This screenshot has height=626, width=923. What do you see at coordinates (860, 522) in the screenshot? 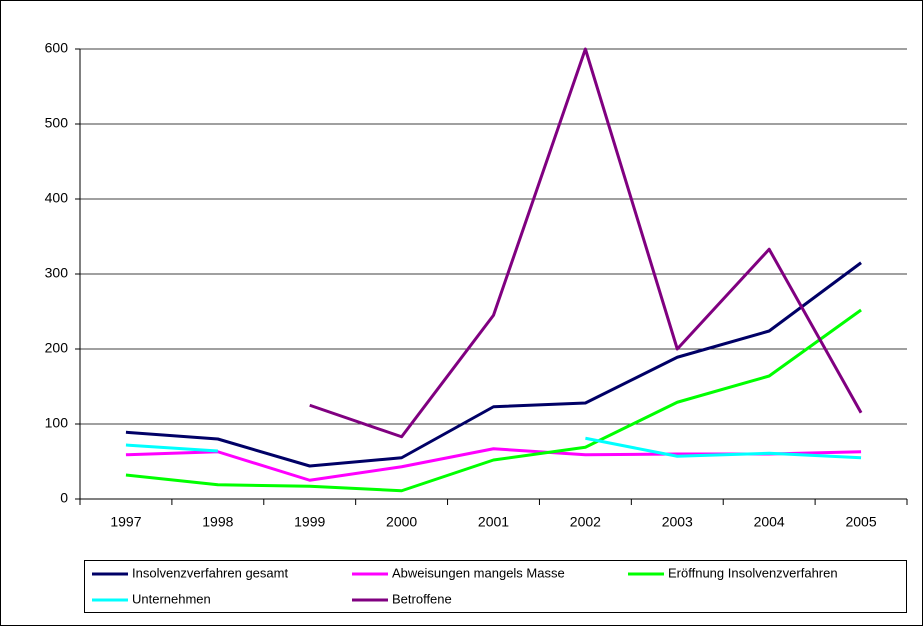
I see `x-tick-label: 2005` at bounding box center [860, 522].